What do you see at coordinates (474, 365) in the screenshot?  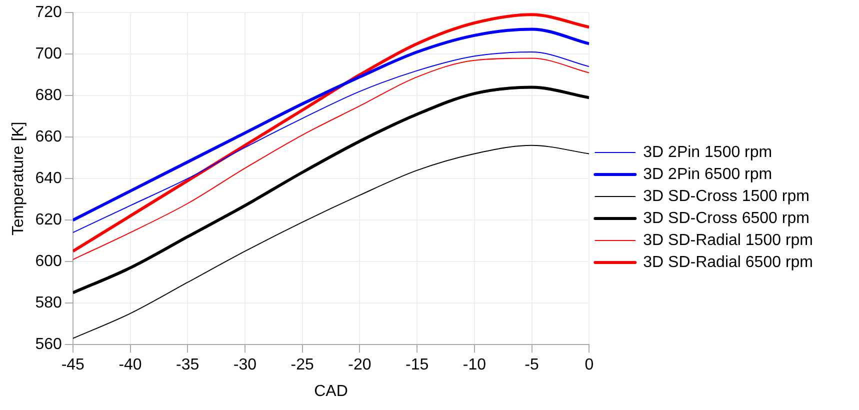 I see `x-tick-label: -10` at bounding box center [474, 365].